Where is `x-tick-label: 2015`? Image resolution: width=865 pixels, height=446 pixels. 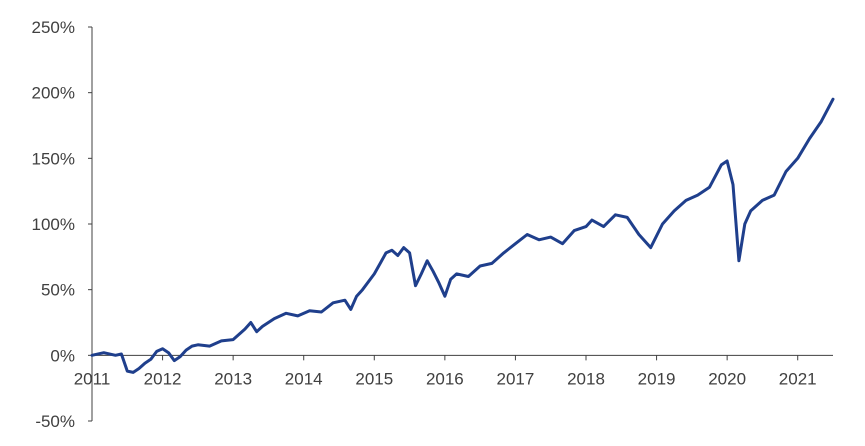
x-tick-label: 2015 is located at coordinates (374, 378).